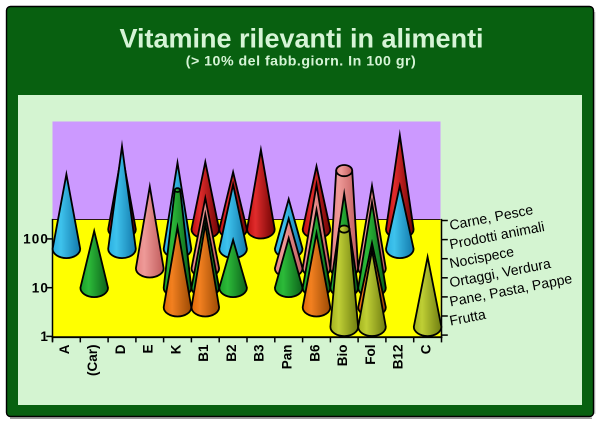  Describe the element at coordinates (148, 349) in the screenshot. I see `svg-text: E` at that location.